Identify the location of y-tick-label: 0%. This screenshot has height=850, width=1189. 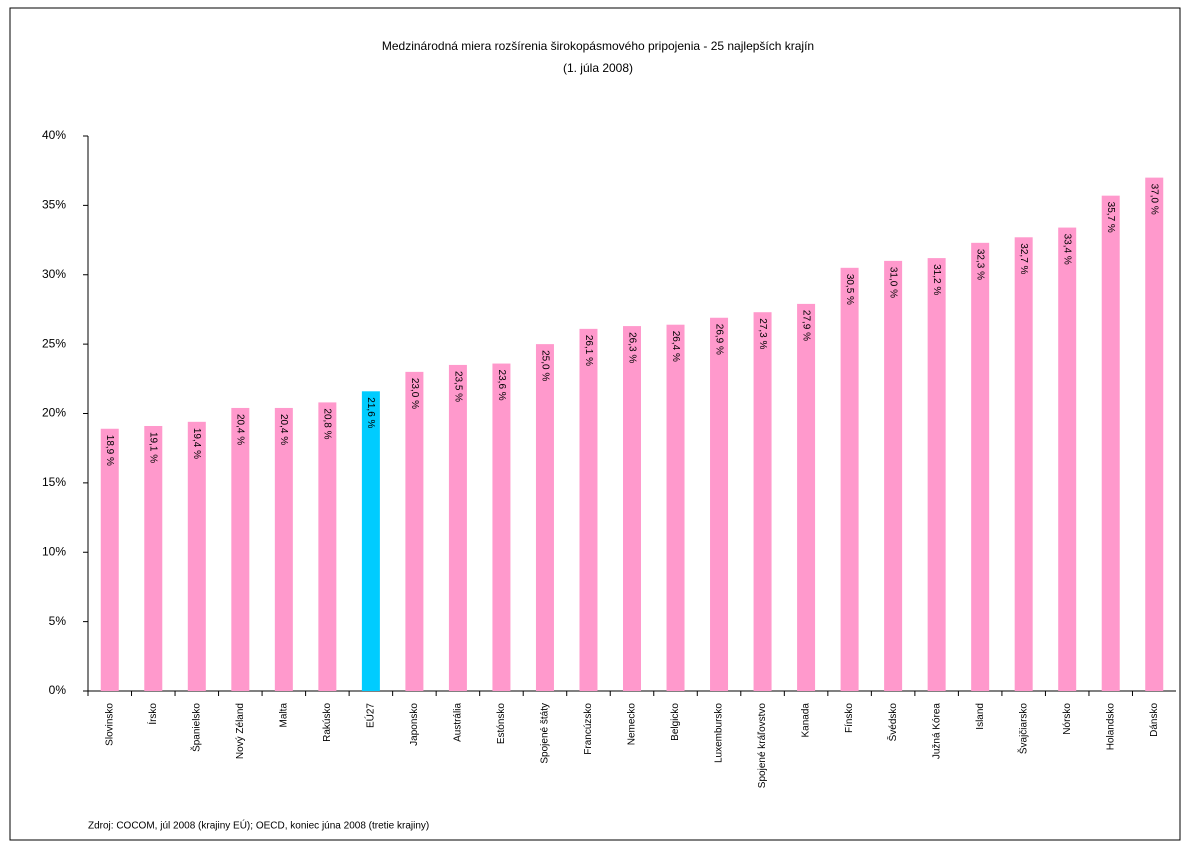
(58, 690).